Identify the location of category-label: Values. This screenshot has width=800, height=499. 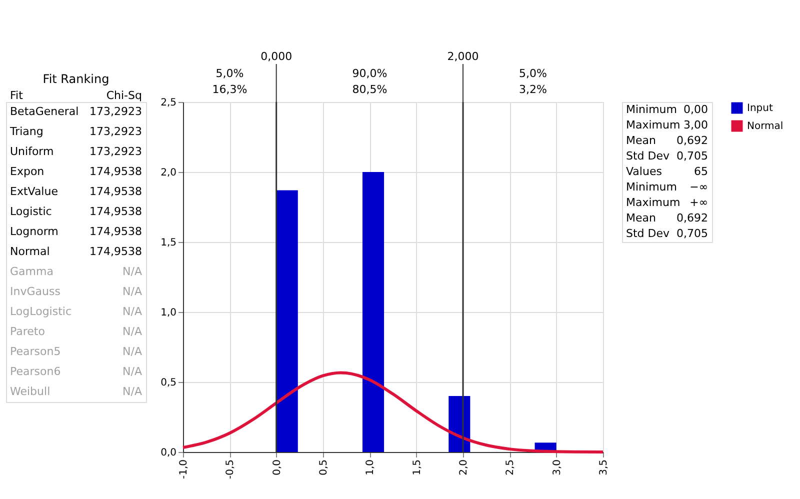
(644, 171).